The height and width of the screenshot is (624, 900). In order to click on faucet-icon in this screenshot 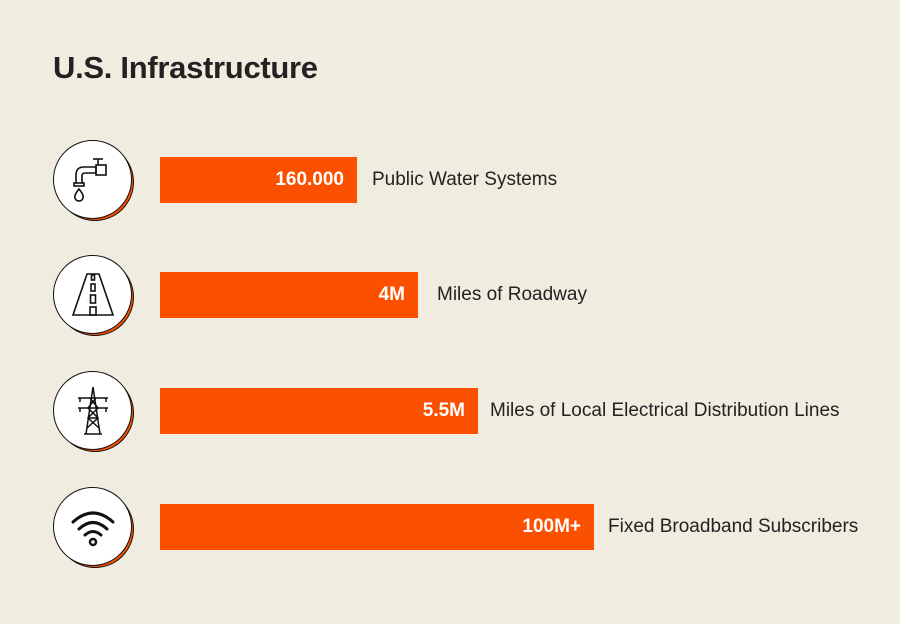, I will do `click(89, 179)`.